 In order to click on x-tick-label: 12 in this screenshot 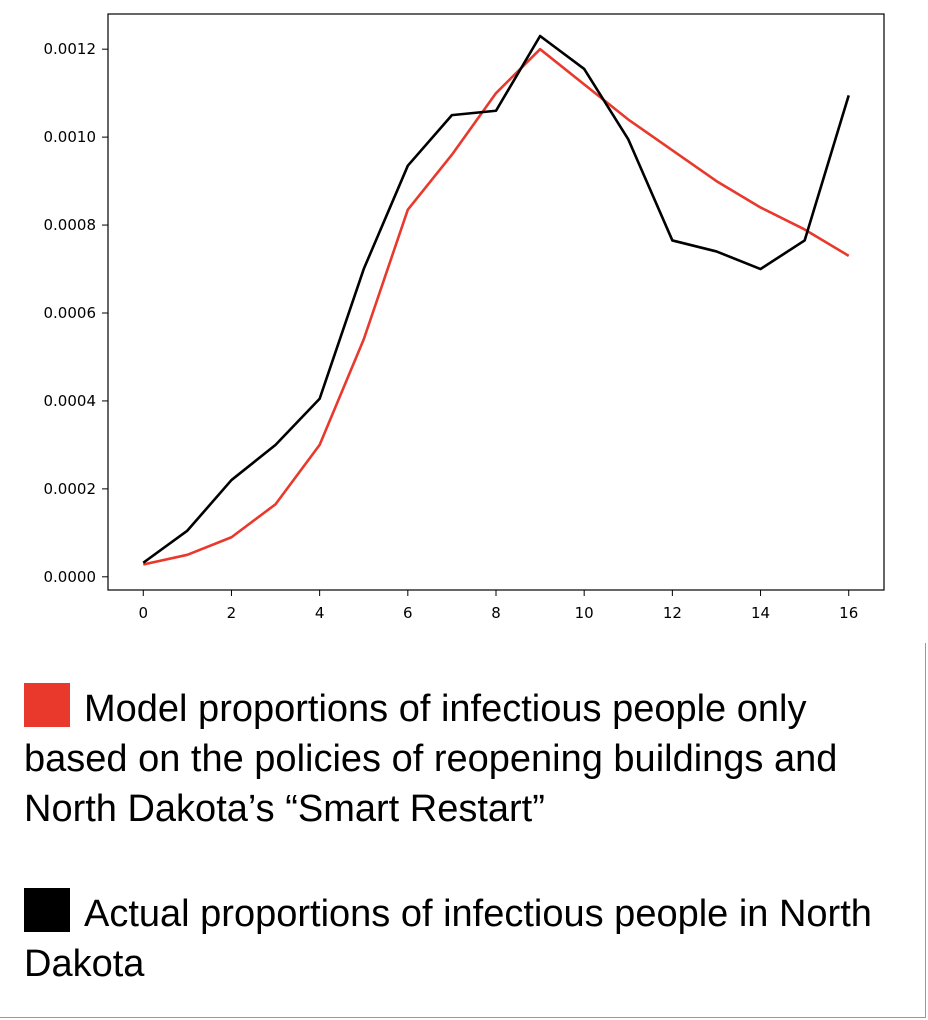, I will do `click(672, 613)`.